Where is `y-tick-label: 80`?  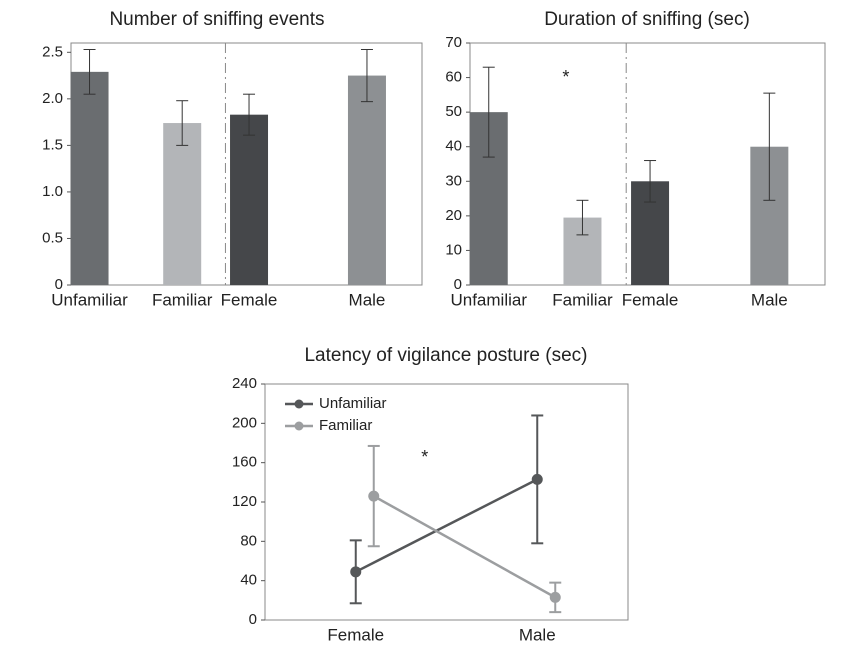
y-tick-label: 80 is located at coordinates (248, 540).